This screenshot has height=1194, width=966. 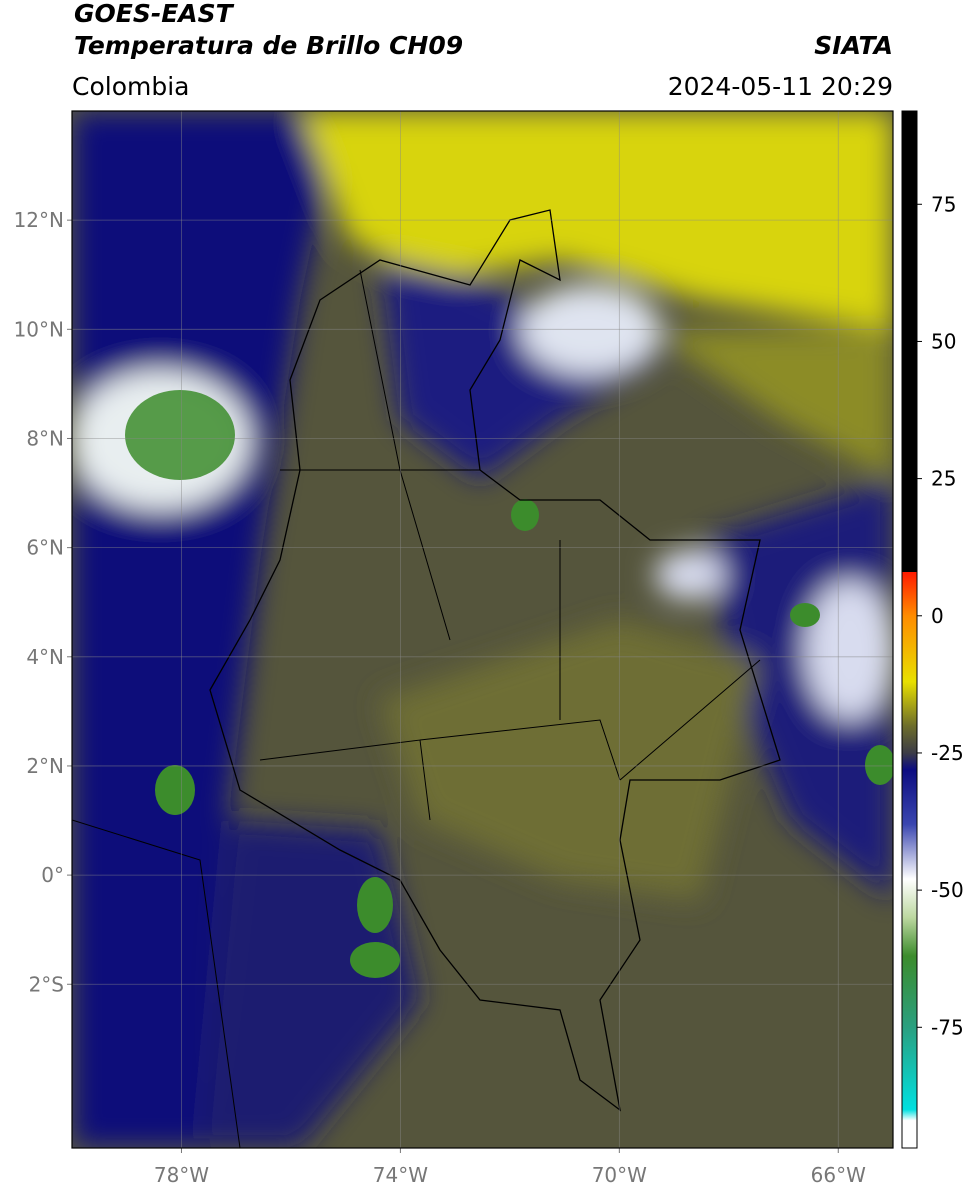 I want to click on datetime: 2024-05-11 20:29, so click(x=780, y=86).